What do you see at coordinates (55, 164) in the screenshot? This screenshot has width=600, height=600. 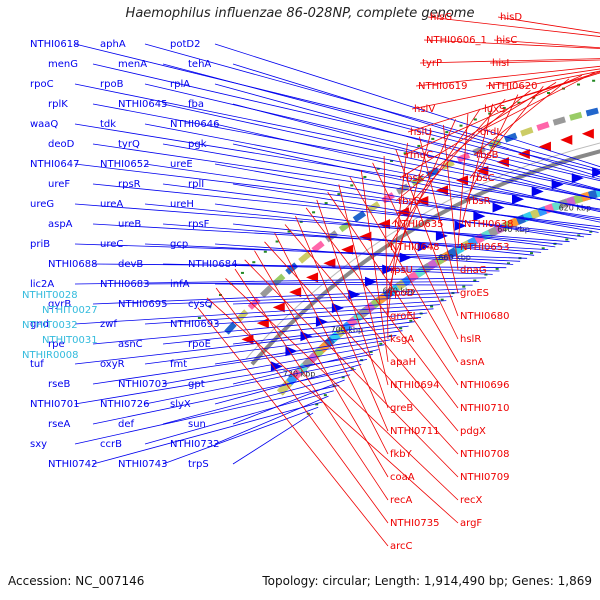 I see `forward-gene-label: NTHI0647` at bounding box center [55, 164].